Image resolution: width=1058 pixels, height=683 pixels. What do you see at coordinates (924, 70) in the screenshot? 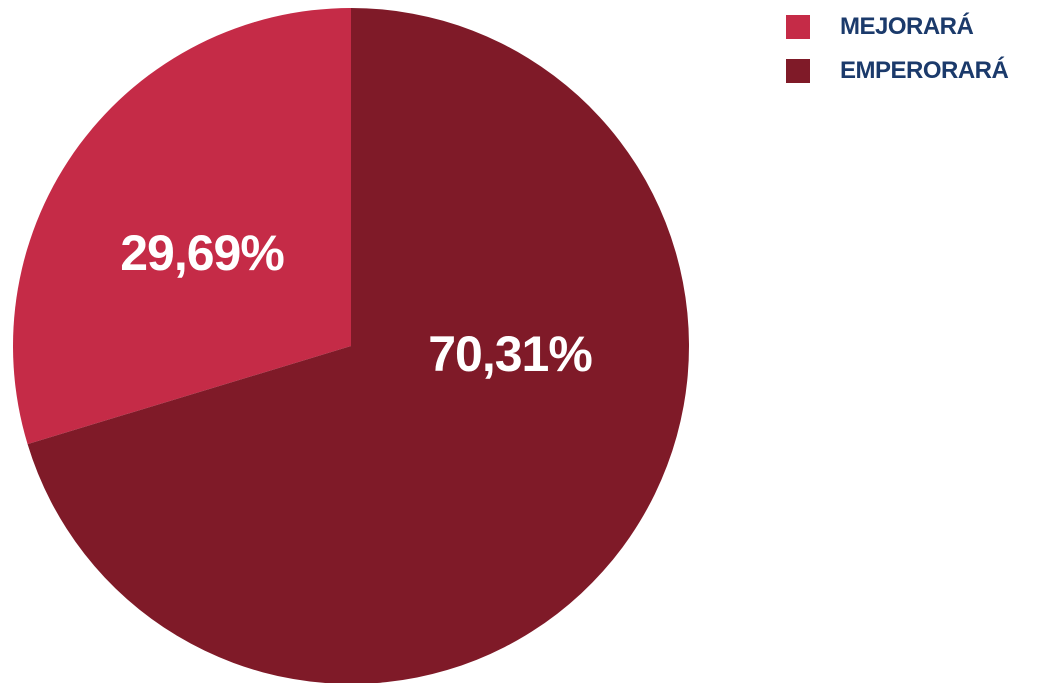
I see `legend-label-emperorara: EMPERORARÁ` at bounding box center [924, 70].